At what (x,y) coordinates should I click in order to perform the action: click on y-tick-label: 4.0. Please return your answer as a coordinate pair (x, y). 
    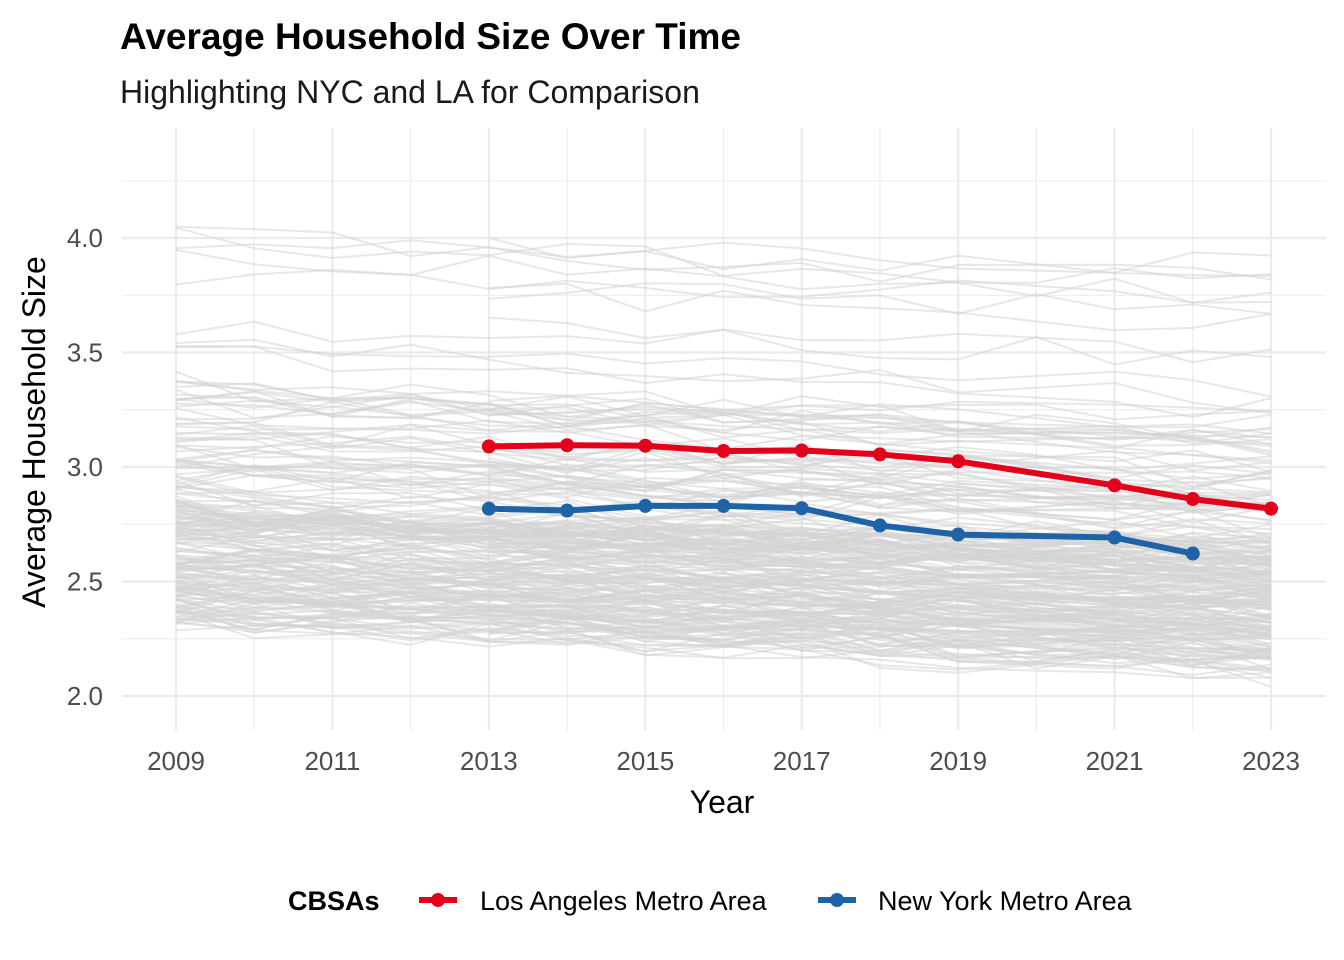
    Looking at the image, I should click on (85, 238).